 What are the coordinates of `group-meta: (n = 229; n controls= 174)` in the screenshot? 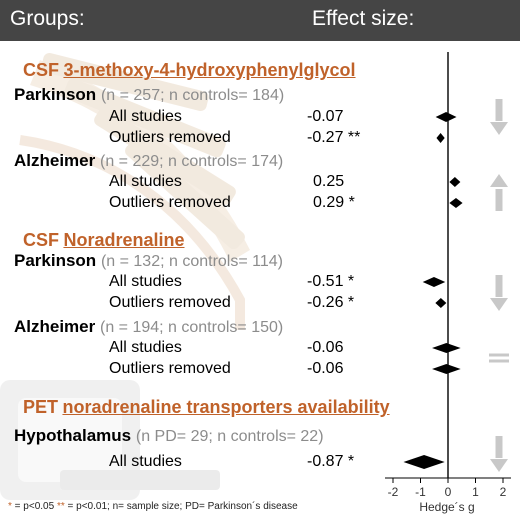 It's located at (191, 161).